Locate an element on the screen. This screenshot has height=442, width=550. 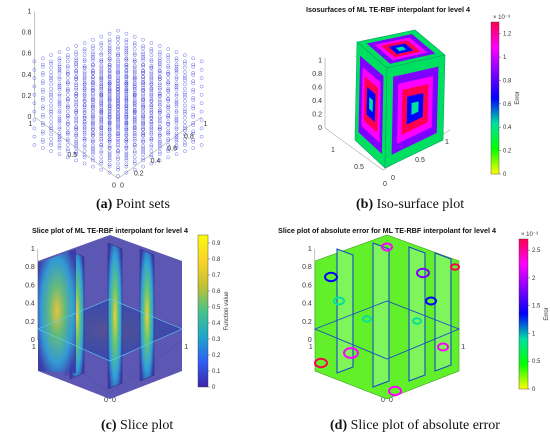
caption-b: (b) Iso-surface plot is located at coordinates (410, 205).